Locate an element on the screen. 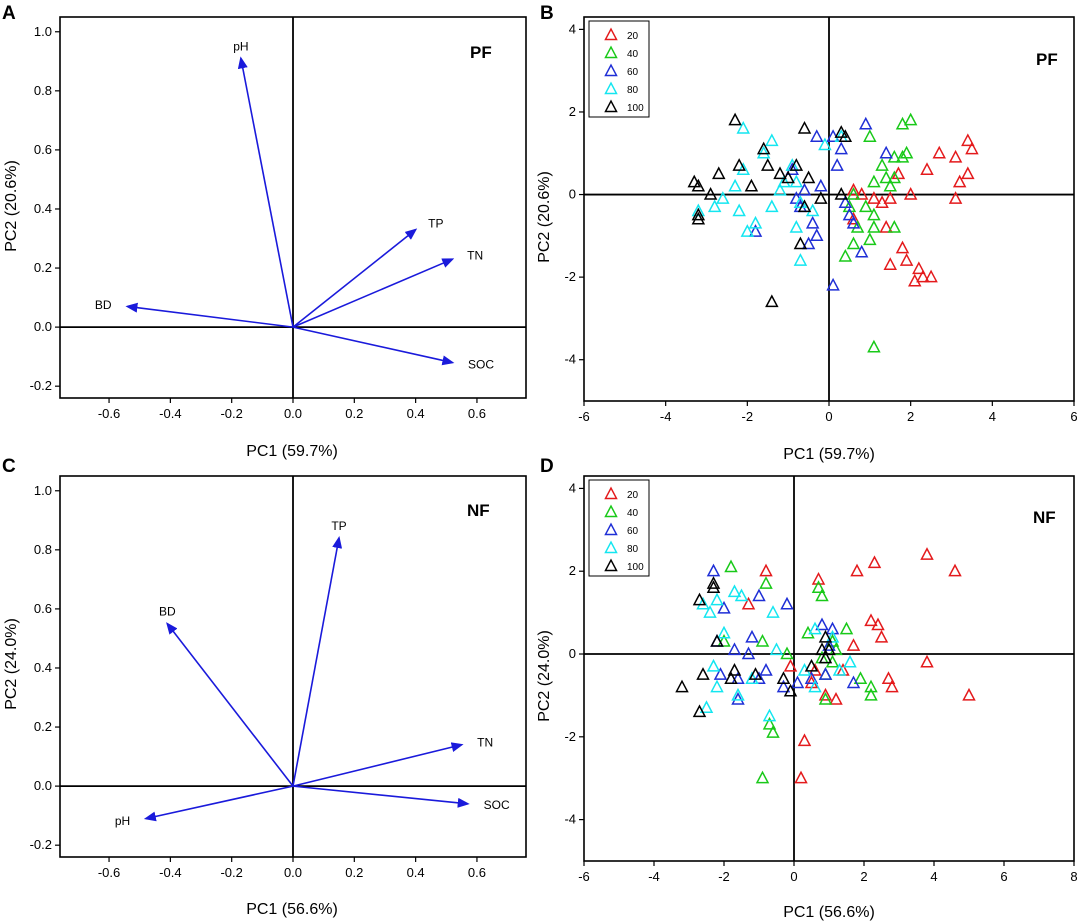 The height and width of the screenshot is (923, 1079). x-tick-label: -0.4 is located at coordinates (170, 872).